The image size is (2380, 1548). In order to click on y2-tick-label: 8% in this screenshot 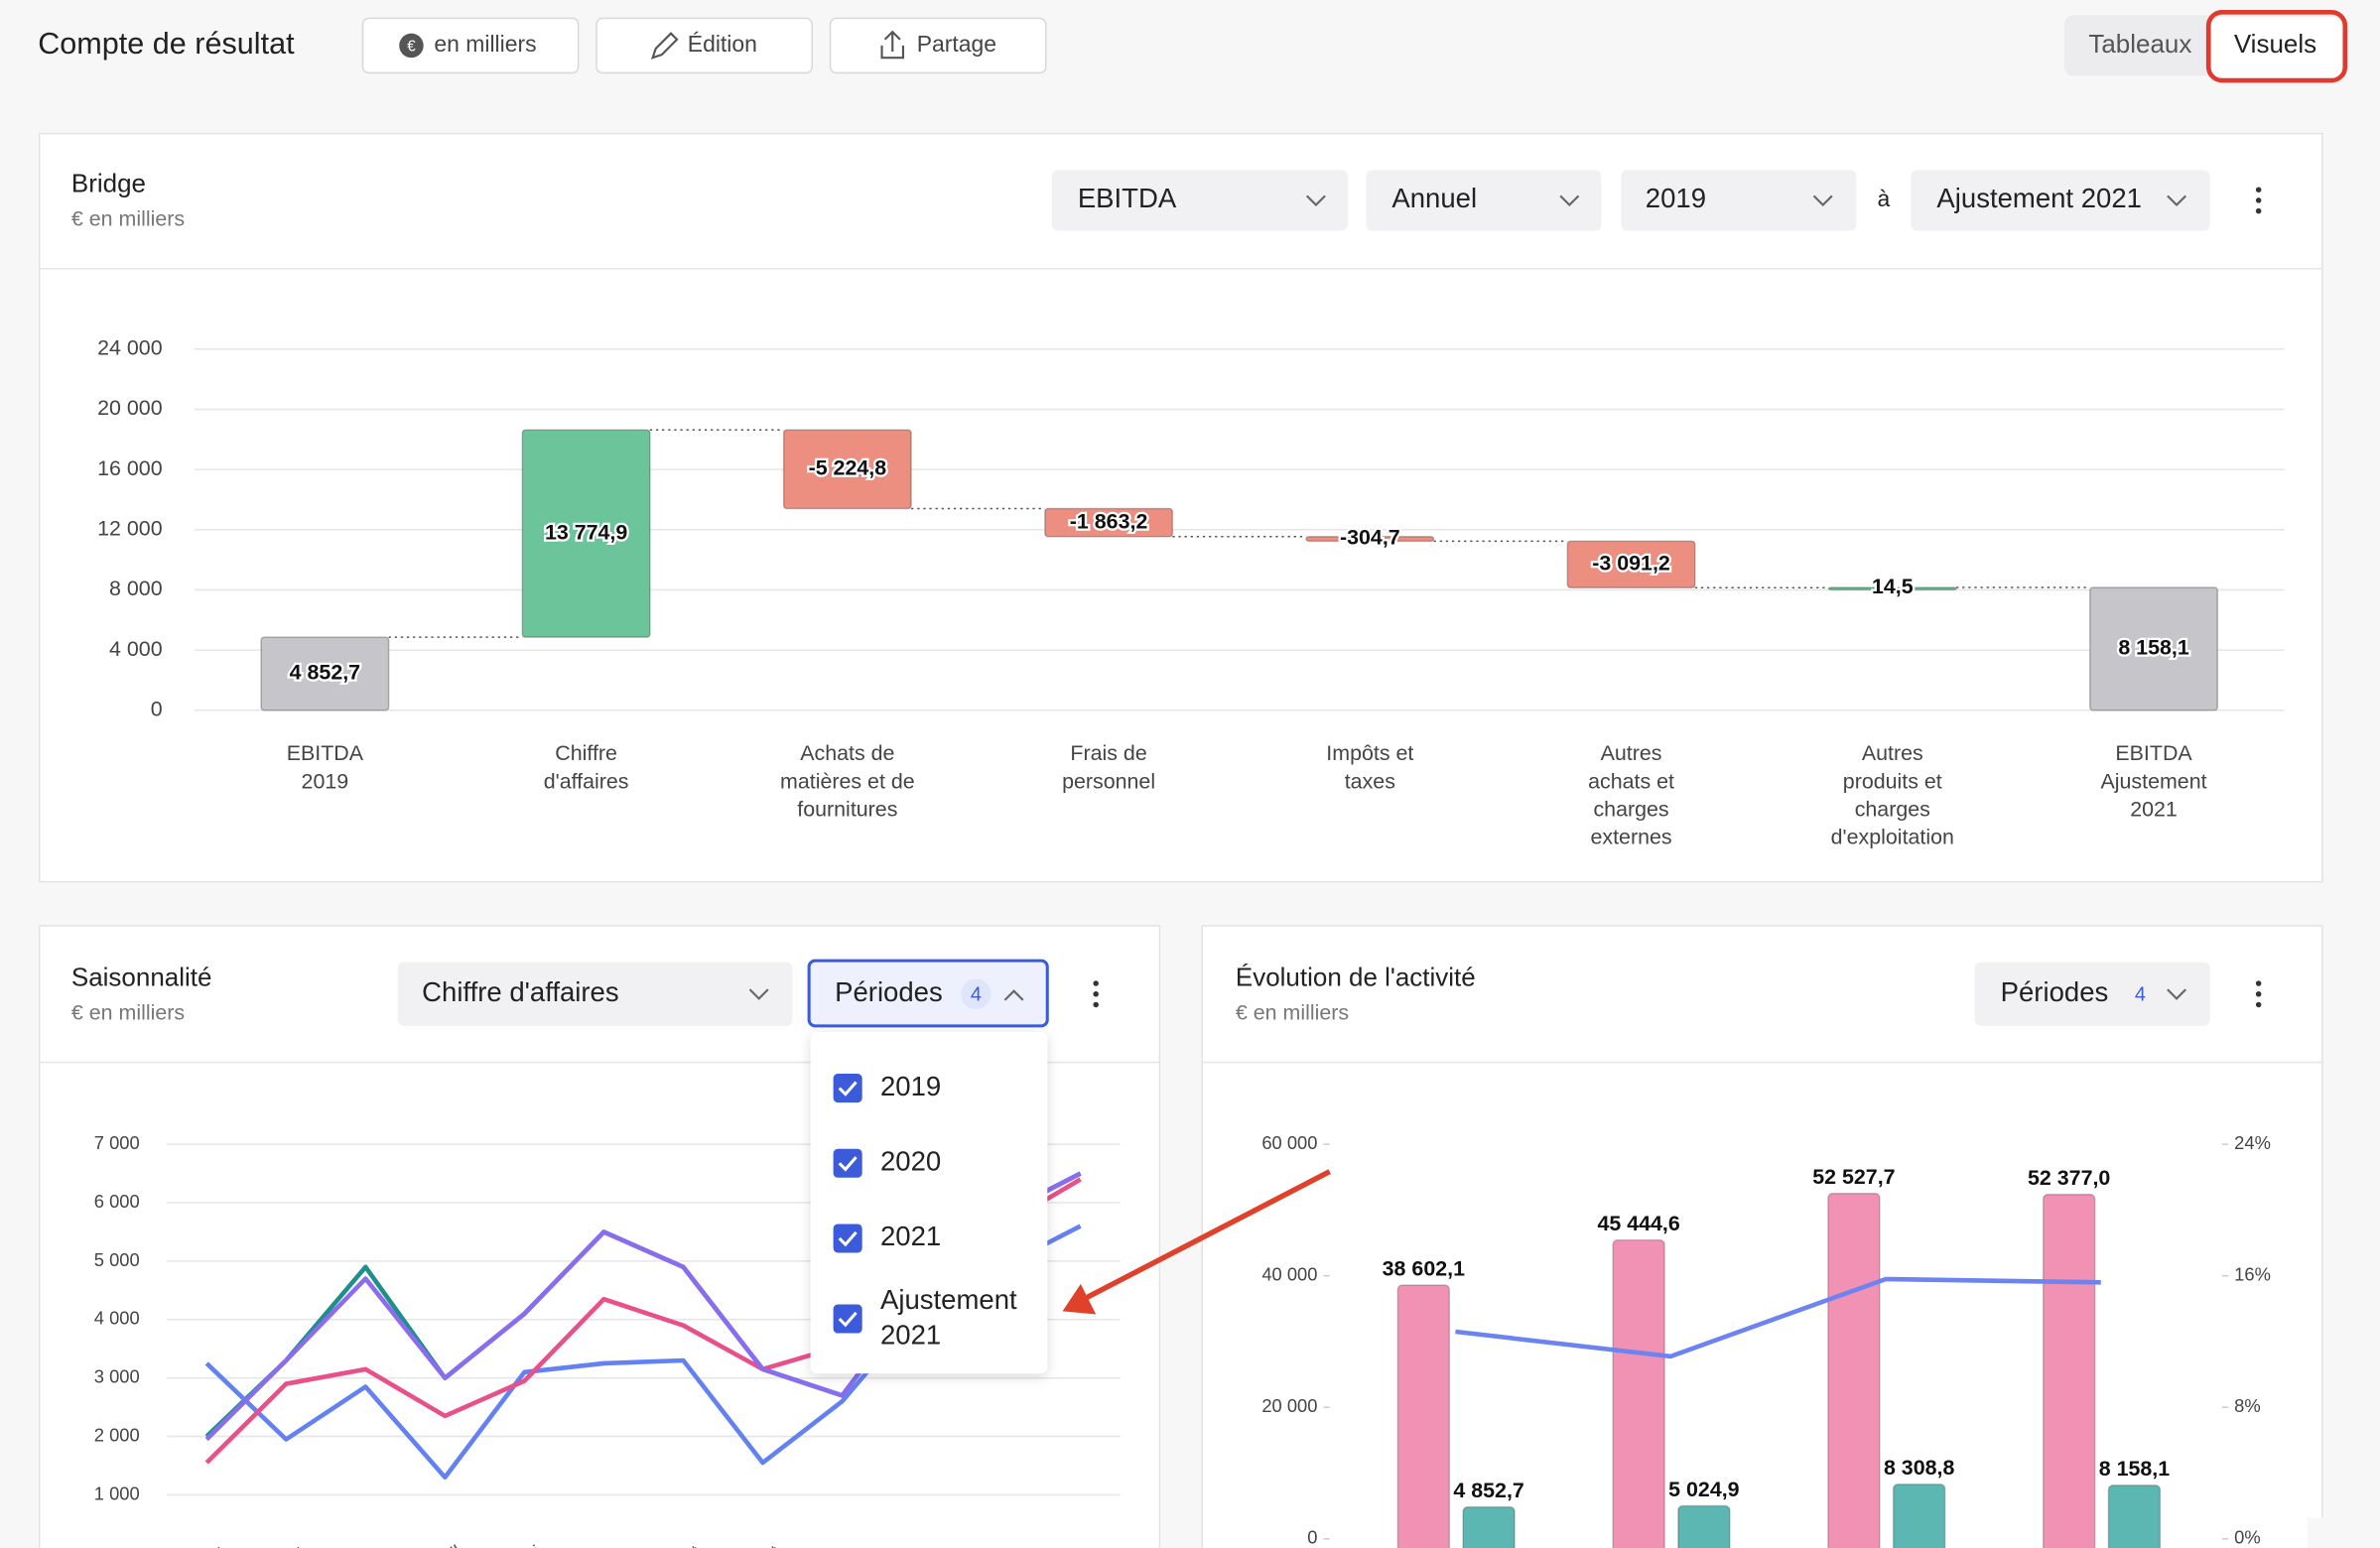, I will do `click(2247, 1405)`.